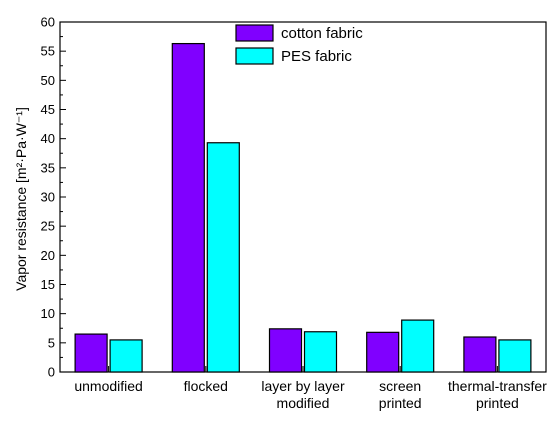  What do you see at coordinates (48, 138) in the screenshot?
I see `y-tick-label: 40` at bounding box center [48, 138].